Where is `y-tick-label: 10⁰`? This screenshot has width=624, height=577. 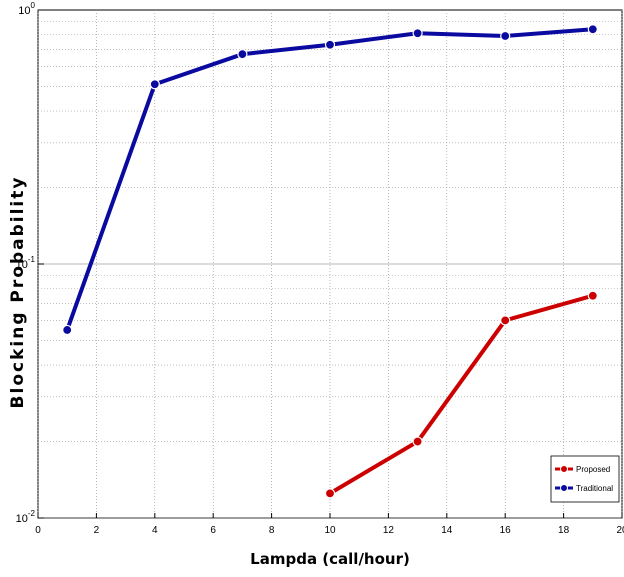 y-tick-label: 10⁰ is located at coordinates (26, 9).